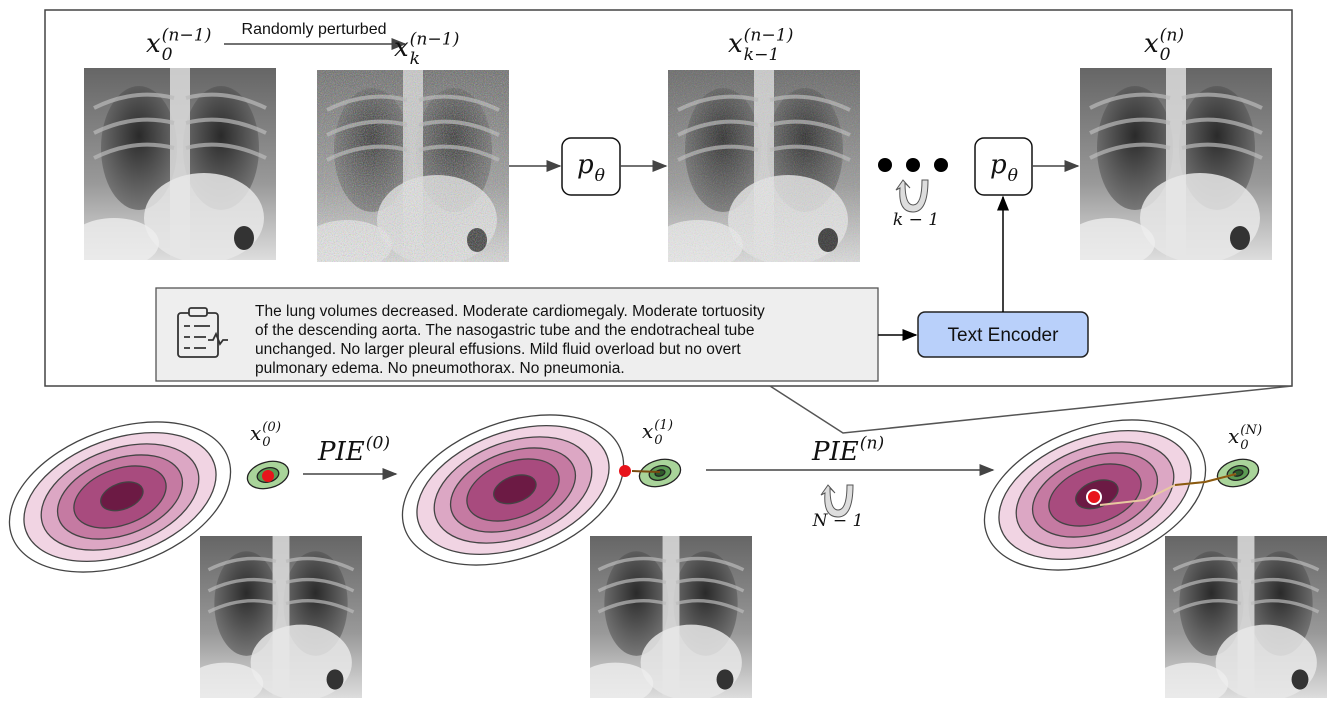 This screenshot has height=710, width=1337. I want to click on math-label: PIE (n), so click(847, 450).